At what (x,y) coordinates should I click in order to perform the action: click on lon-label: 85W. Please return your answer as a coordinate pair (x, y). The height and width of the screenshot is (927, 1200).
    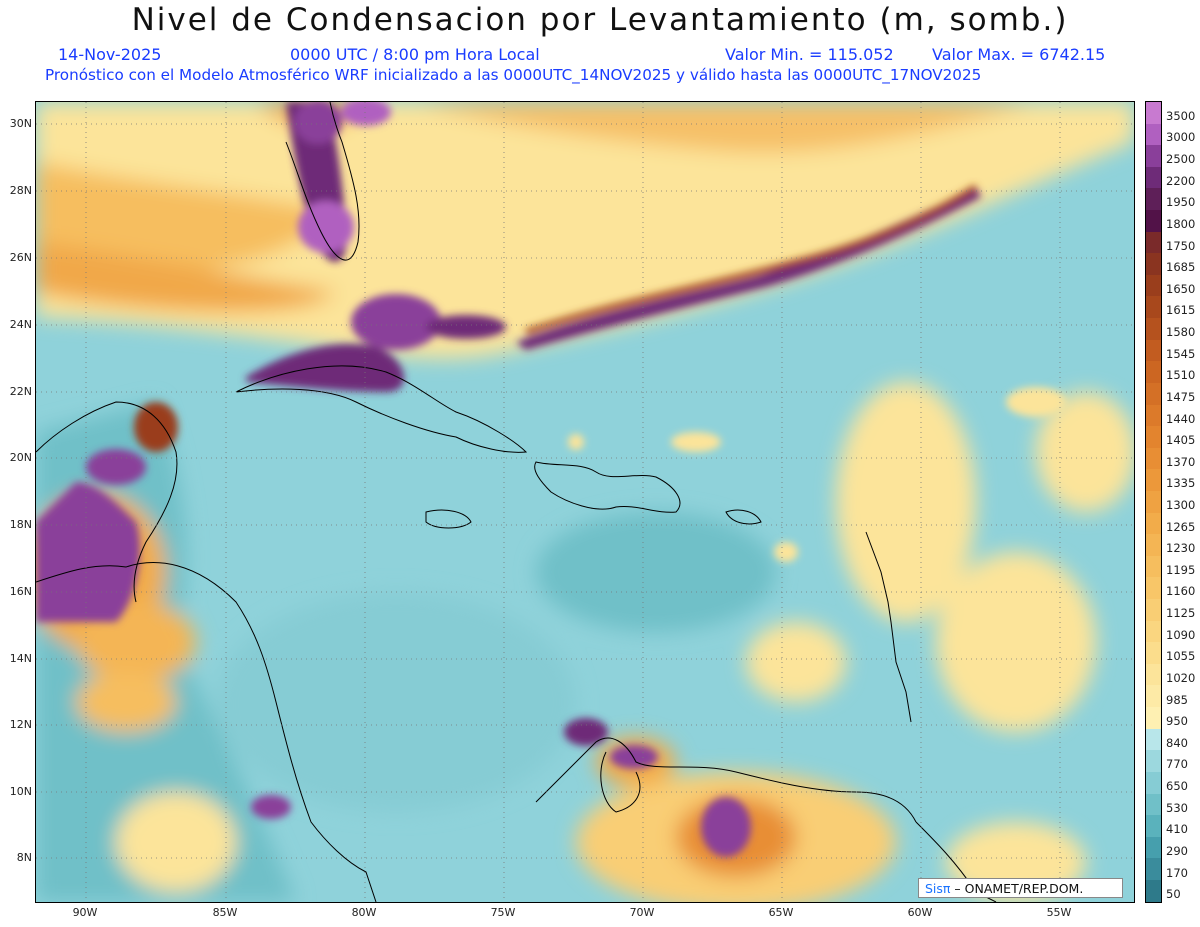
    Looking at the image, I should click on (225, 912).